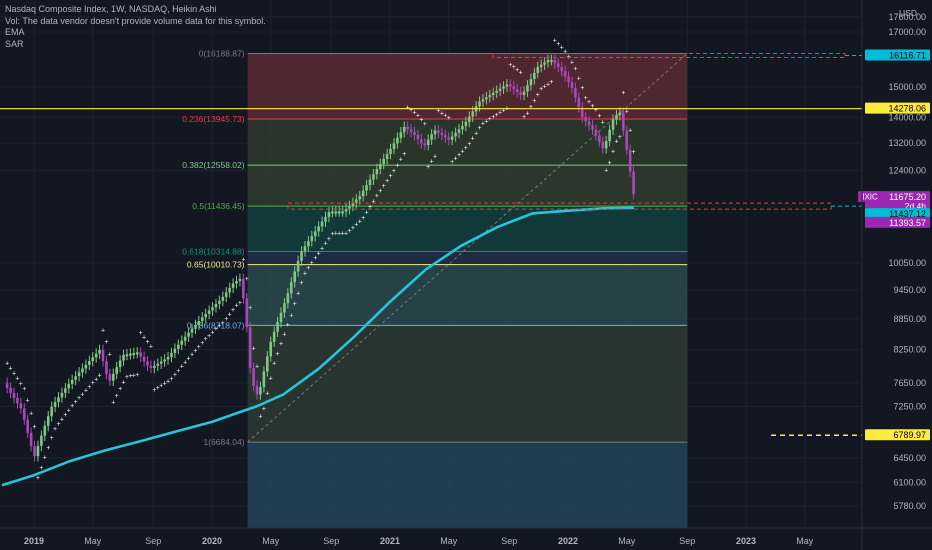  Describe the element at coordinates (870, 197) in the screenshot. I see `symbol-tag` at that location.